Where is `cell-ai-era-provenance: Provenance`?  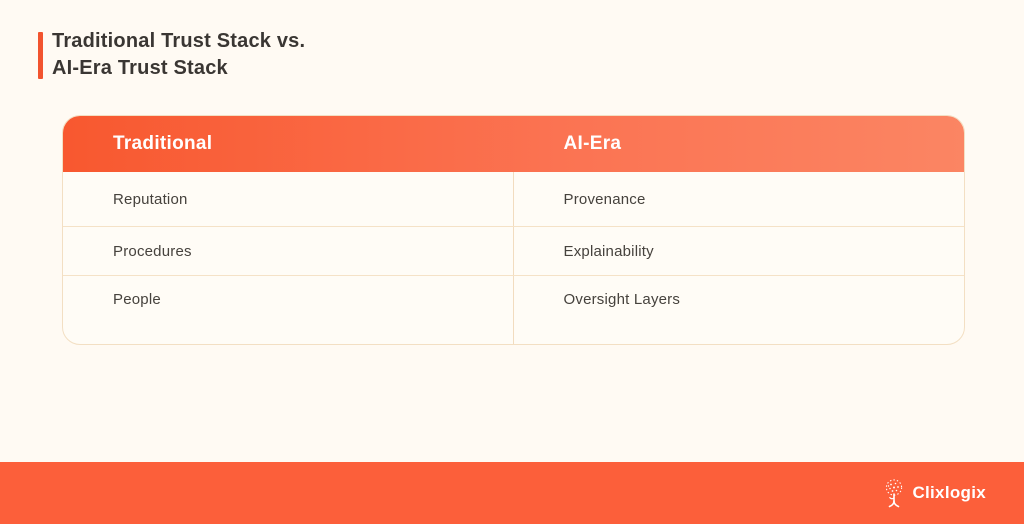 cell-ai-era-provenance: Provenance is located at coordinates (604, 199).